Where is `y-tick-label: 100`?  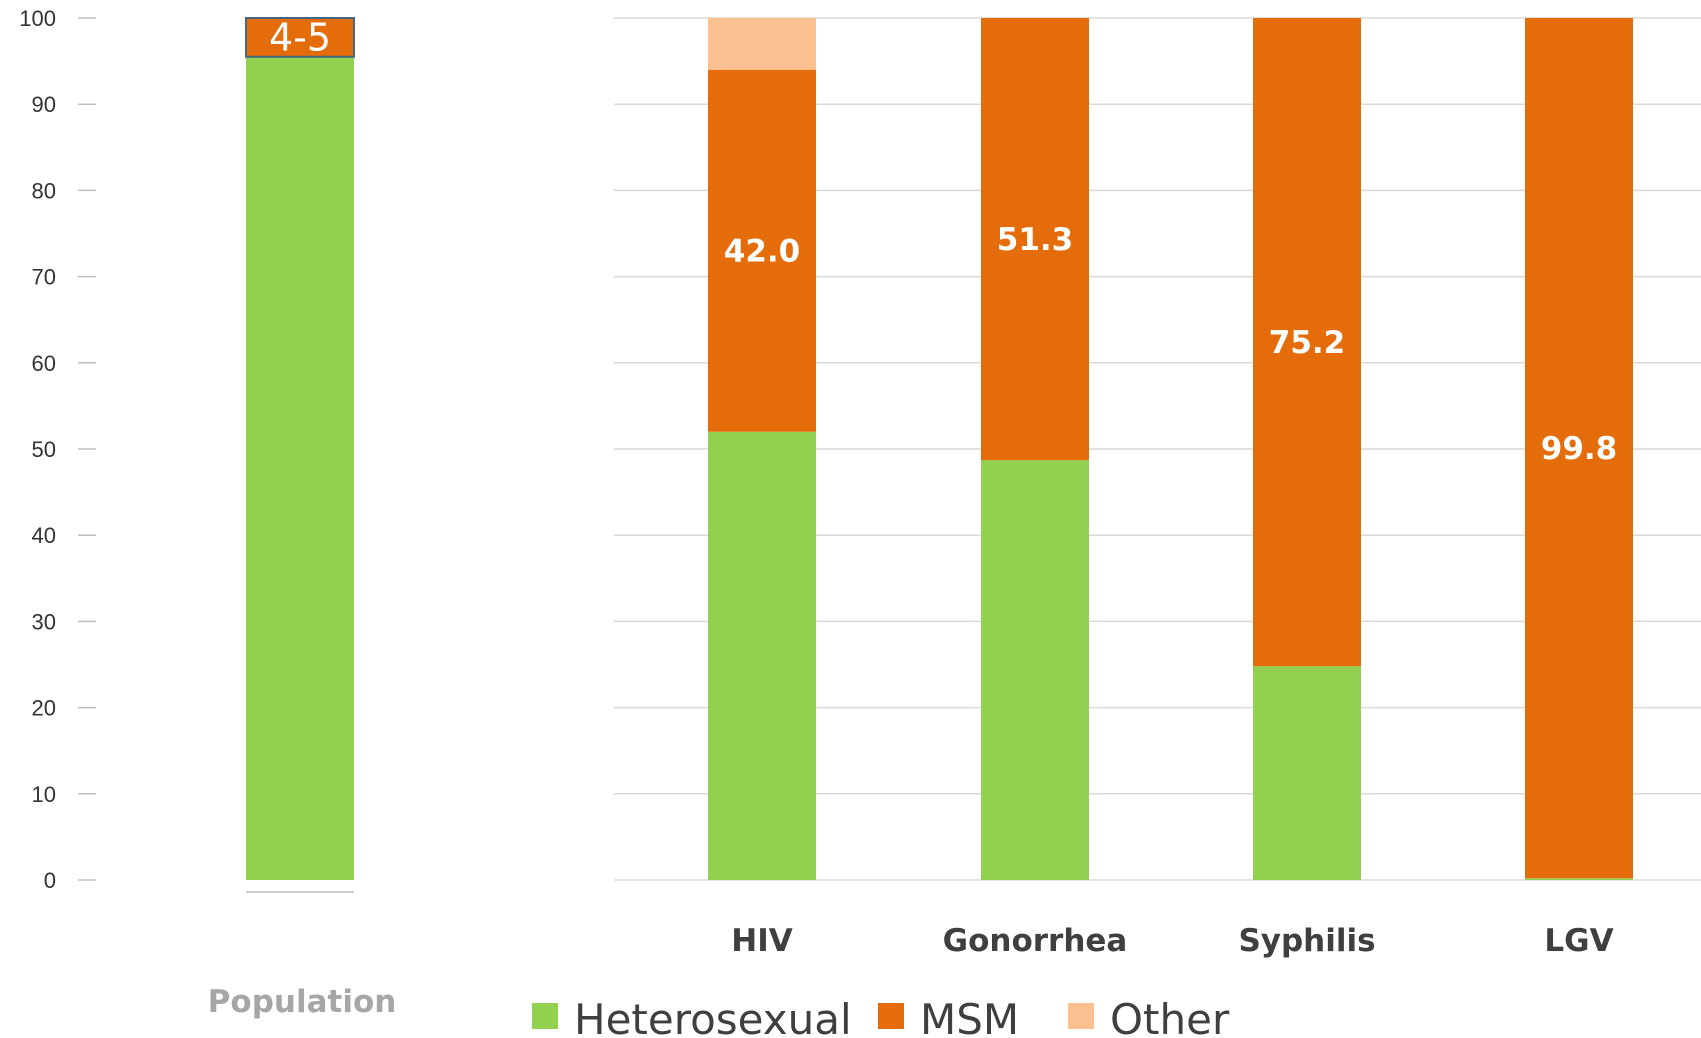
y-tick-label: 100 is located at coordinates (37, 18).